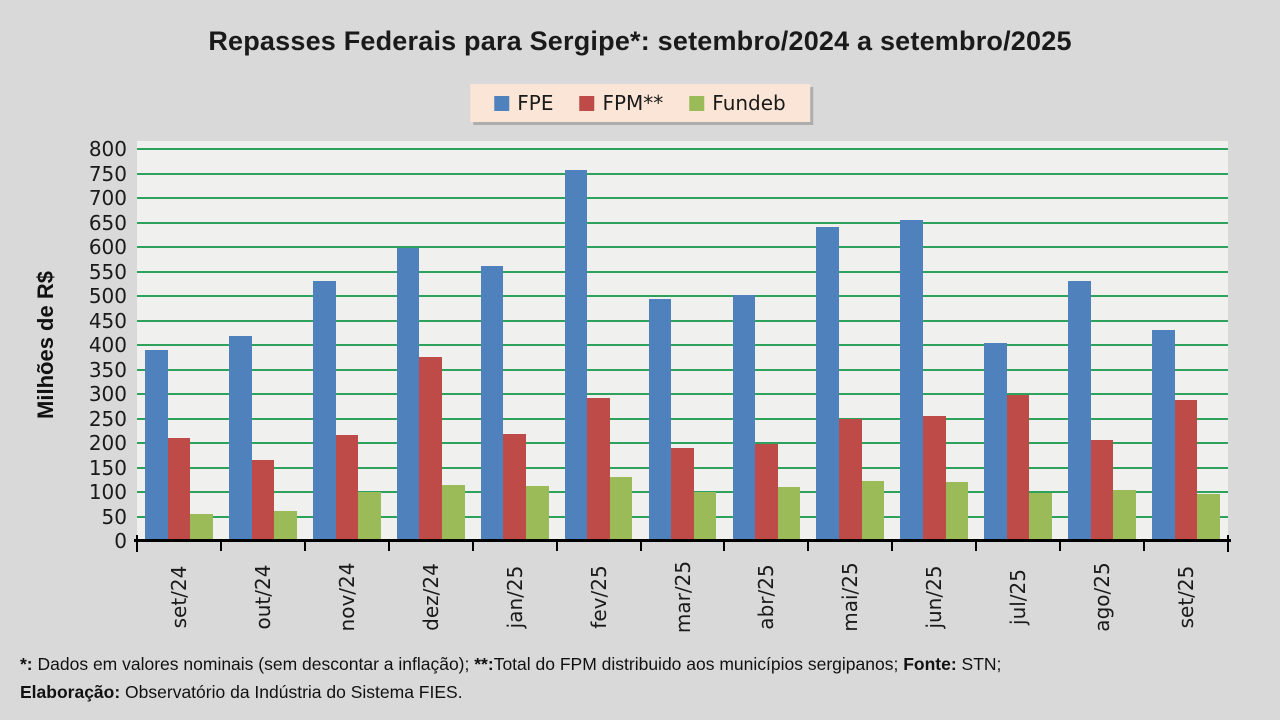 The width and height of the screenshot is (1280, 720). Describe the element at coordinates (598, 597) in the screenshot. I see `x-axis-label-fev-25: fev/25` at that location.